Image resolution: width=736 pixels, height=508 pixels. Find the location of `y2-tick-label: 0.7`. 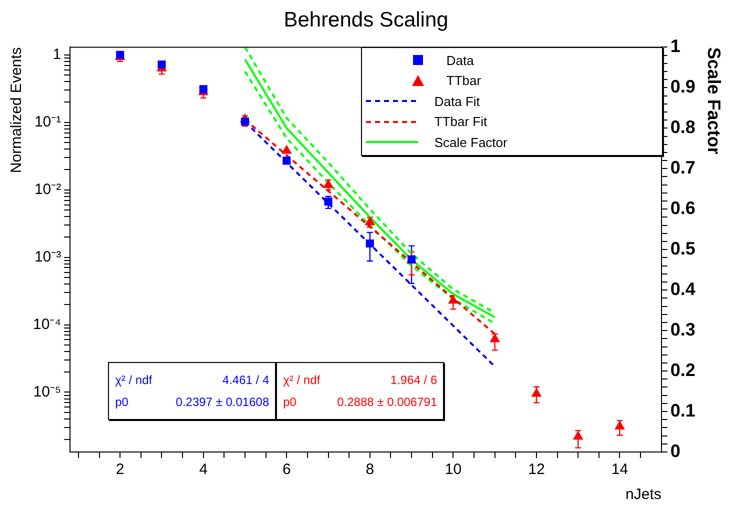

y2-tick-label: 0.7 is located at coordinates (683, 168).